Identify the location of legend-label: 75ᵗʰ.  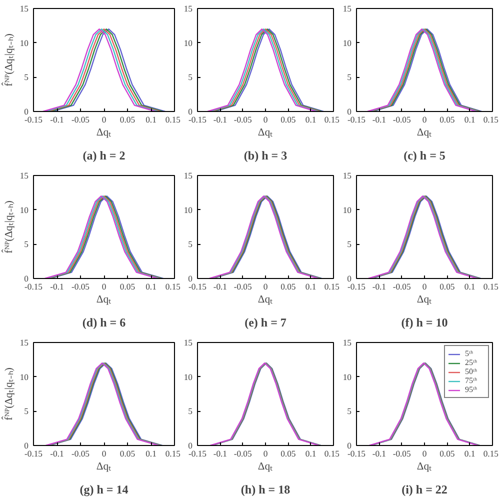
(471, 380).